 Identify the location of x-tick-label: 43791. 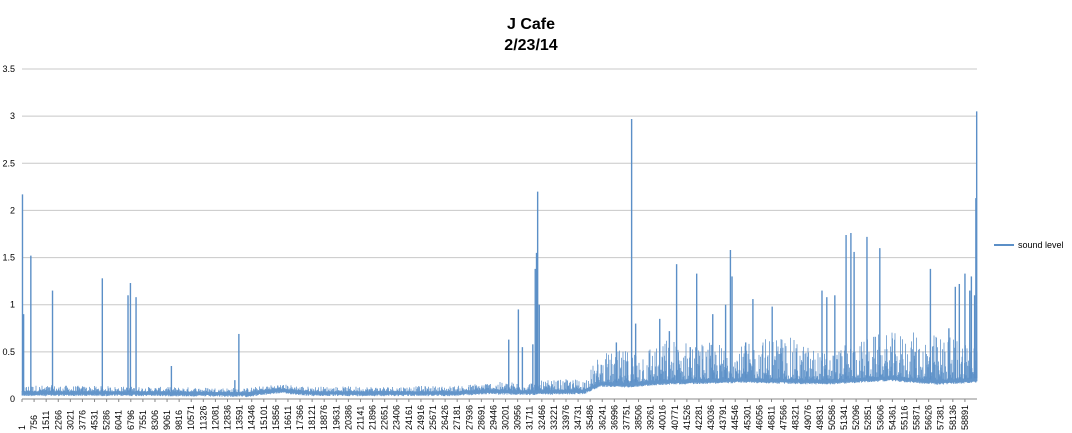
(723, 417).